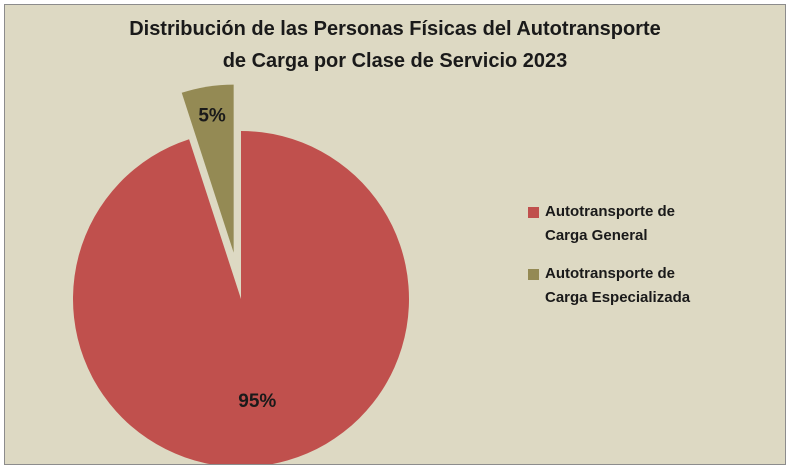 The image size is (790, 467). Describe the element at coordinates (618, 285) in the screenshot. I see `legend-label: Autotransporte de Carga Especializada` at that location.